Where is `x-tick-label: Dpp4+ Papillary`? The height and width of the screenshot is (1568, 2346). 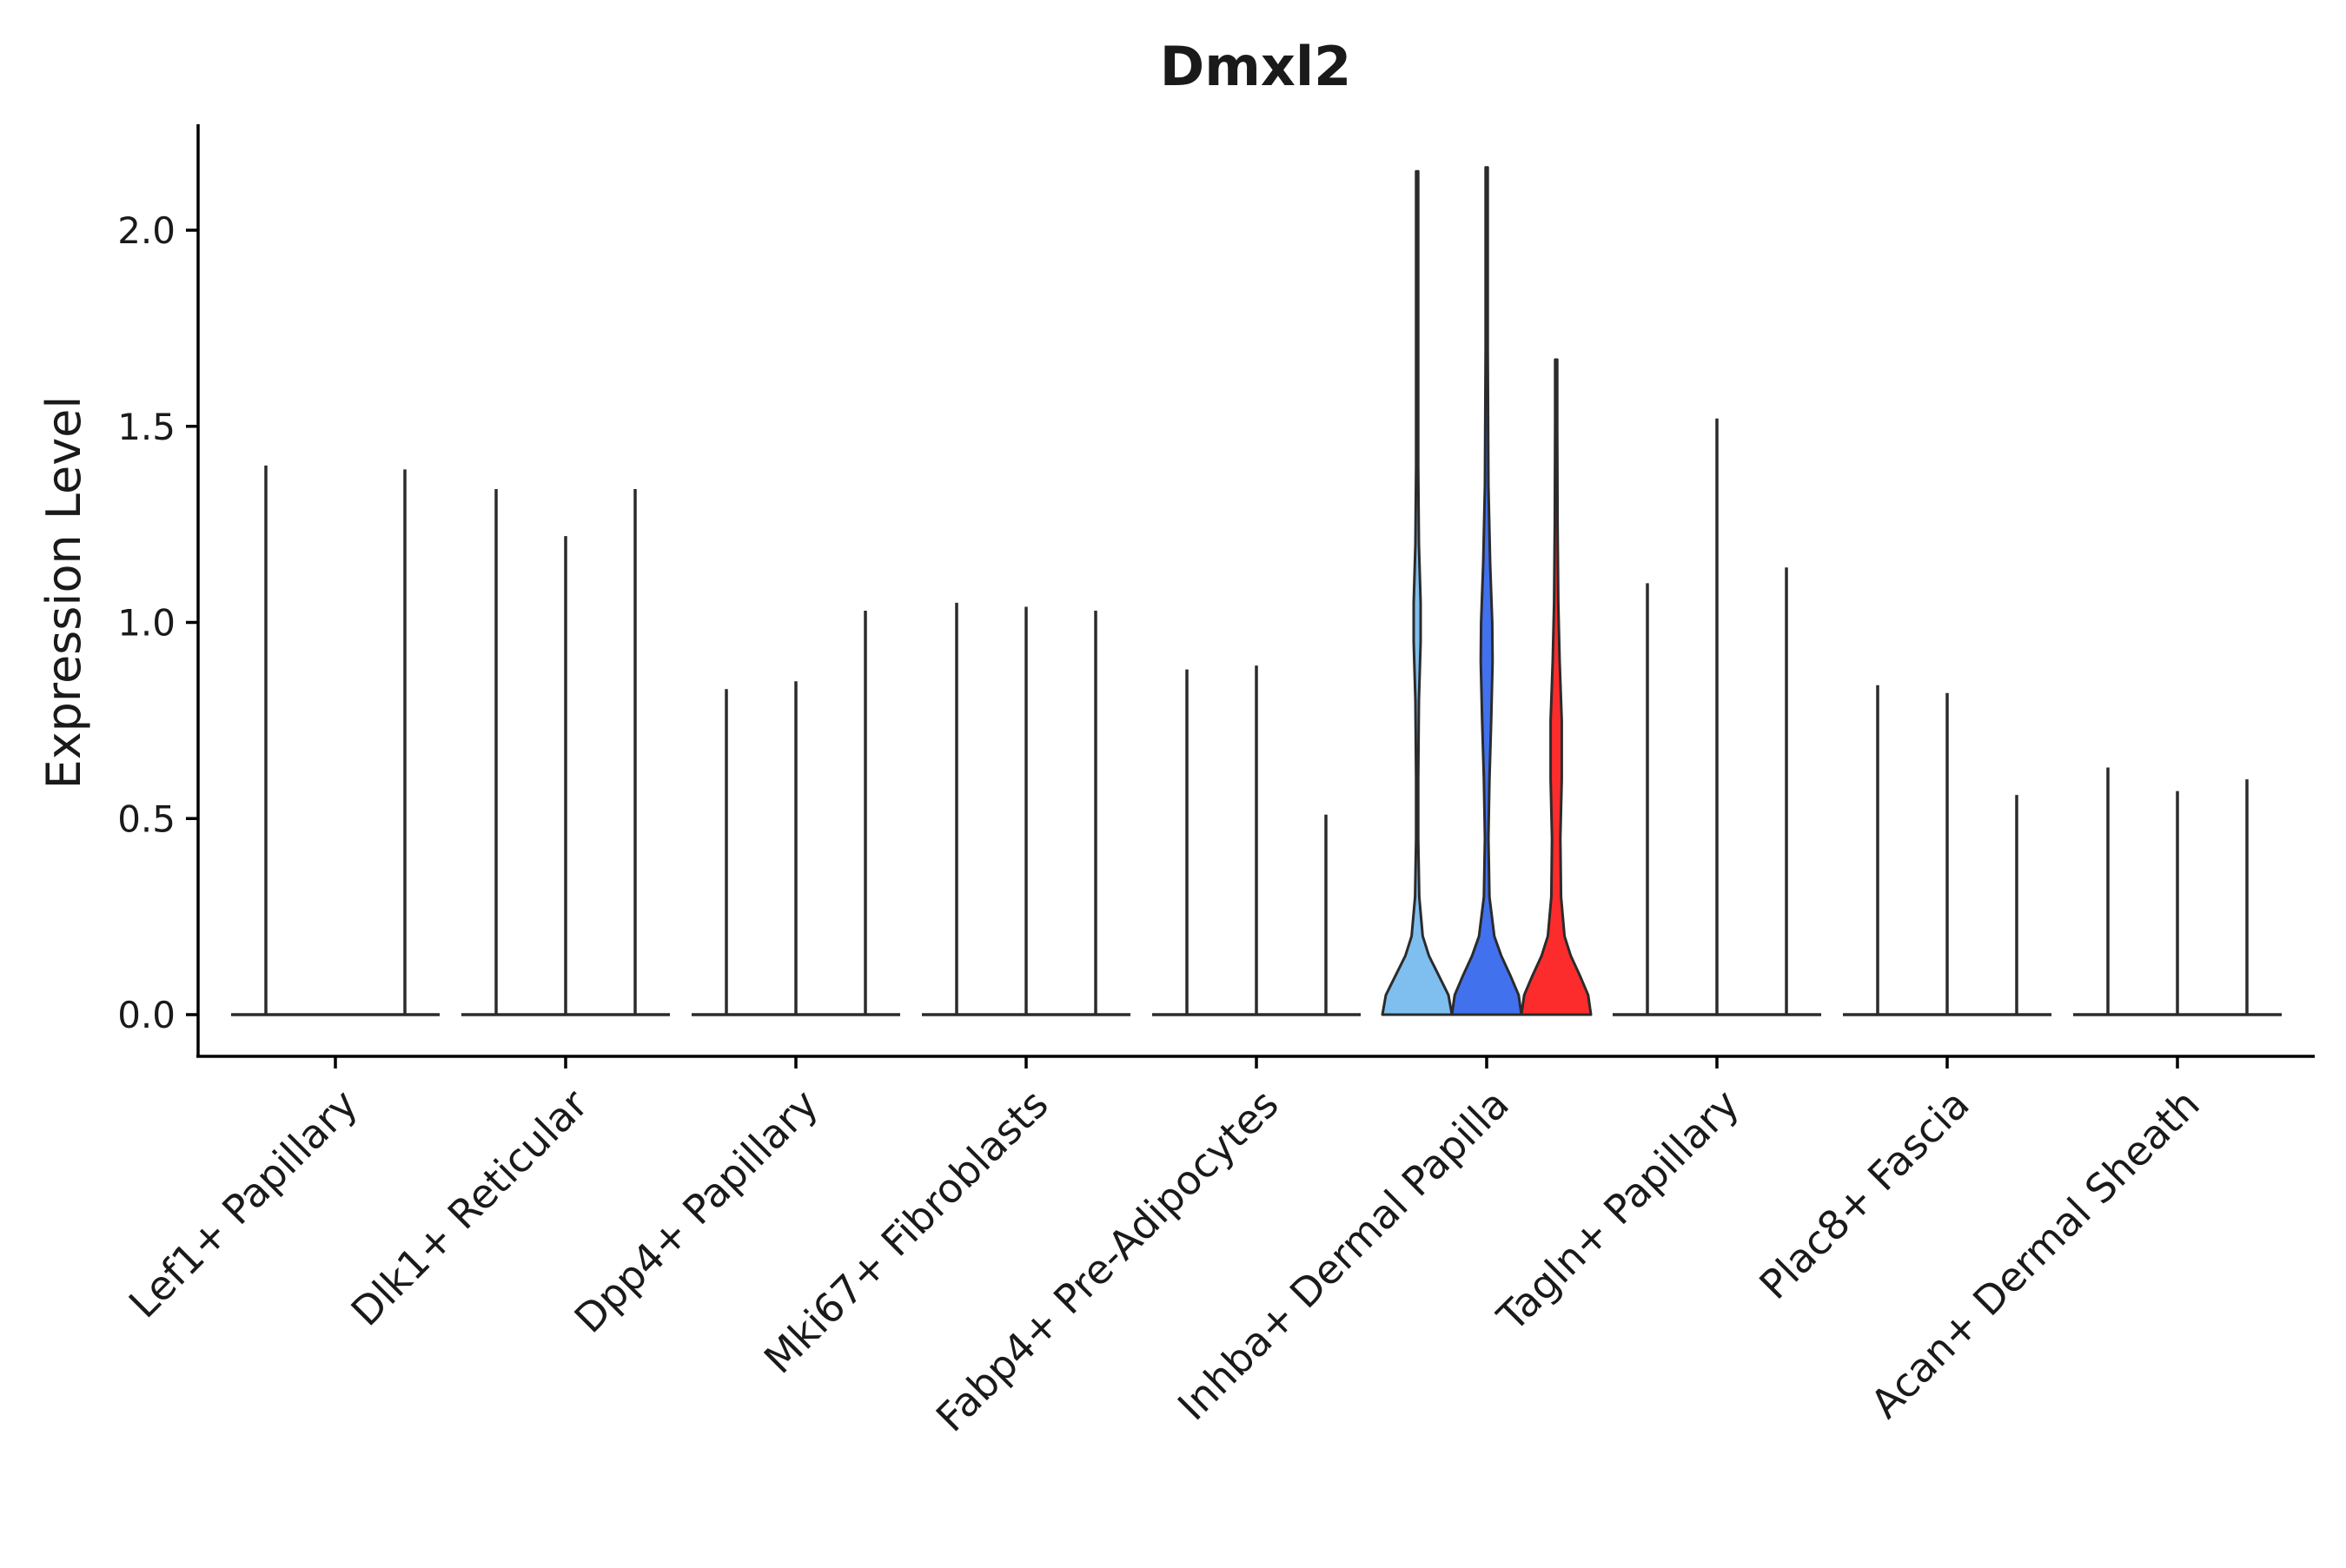 x-tick-label: Dpp4+ Papillary is located at coordinates (696, 1211).